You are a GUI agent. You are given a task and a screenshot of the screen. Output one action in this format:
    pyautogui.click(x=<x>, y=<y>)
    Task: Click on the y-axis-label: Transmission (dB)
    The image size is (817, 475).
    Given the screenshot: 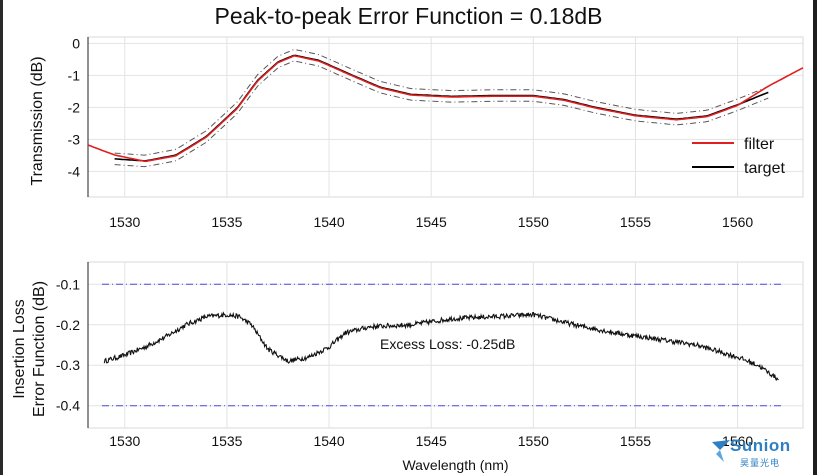 What is the action you would take?
    pyautogui.click(x=37, y=120)
    